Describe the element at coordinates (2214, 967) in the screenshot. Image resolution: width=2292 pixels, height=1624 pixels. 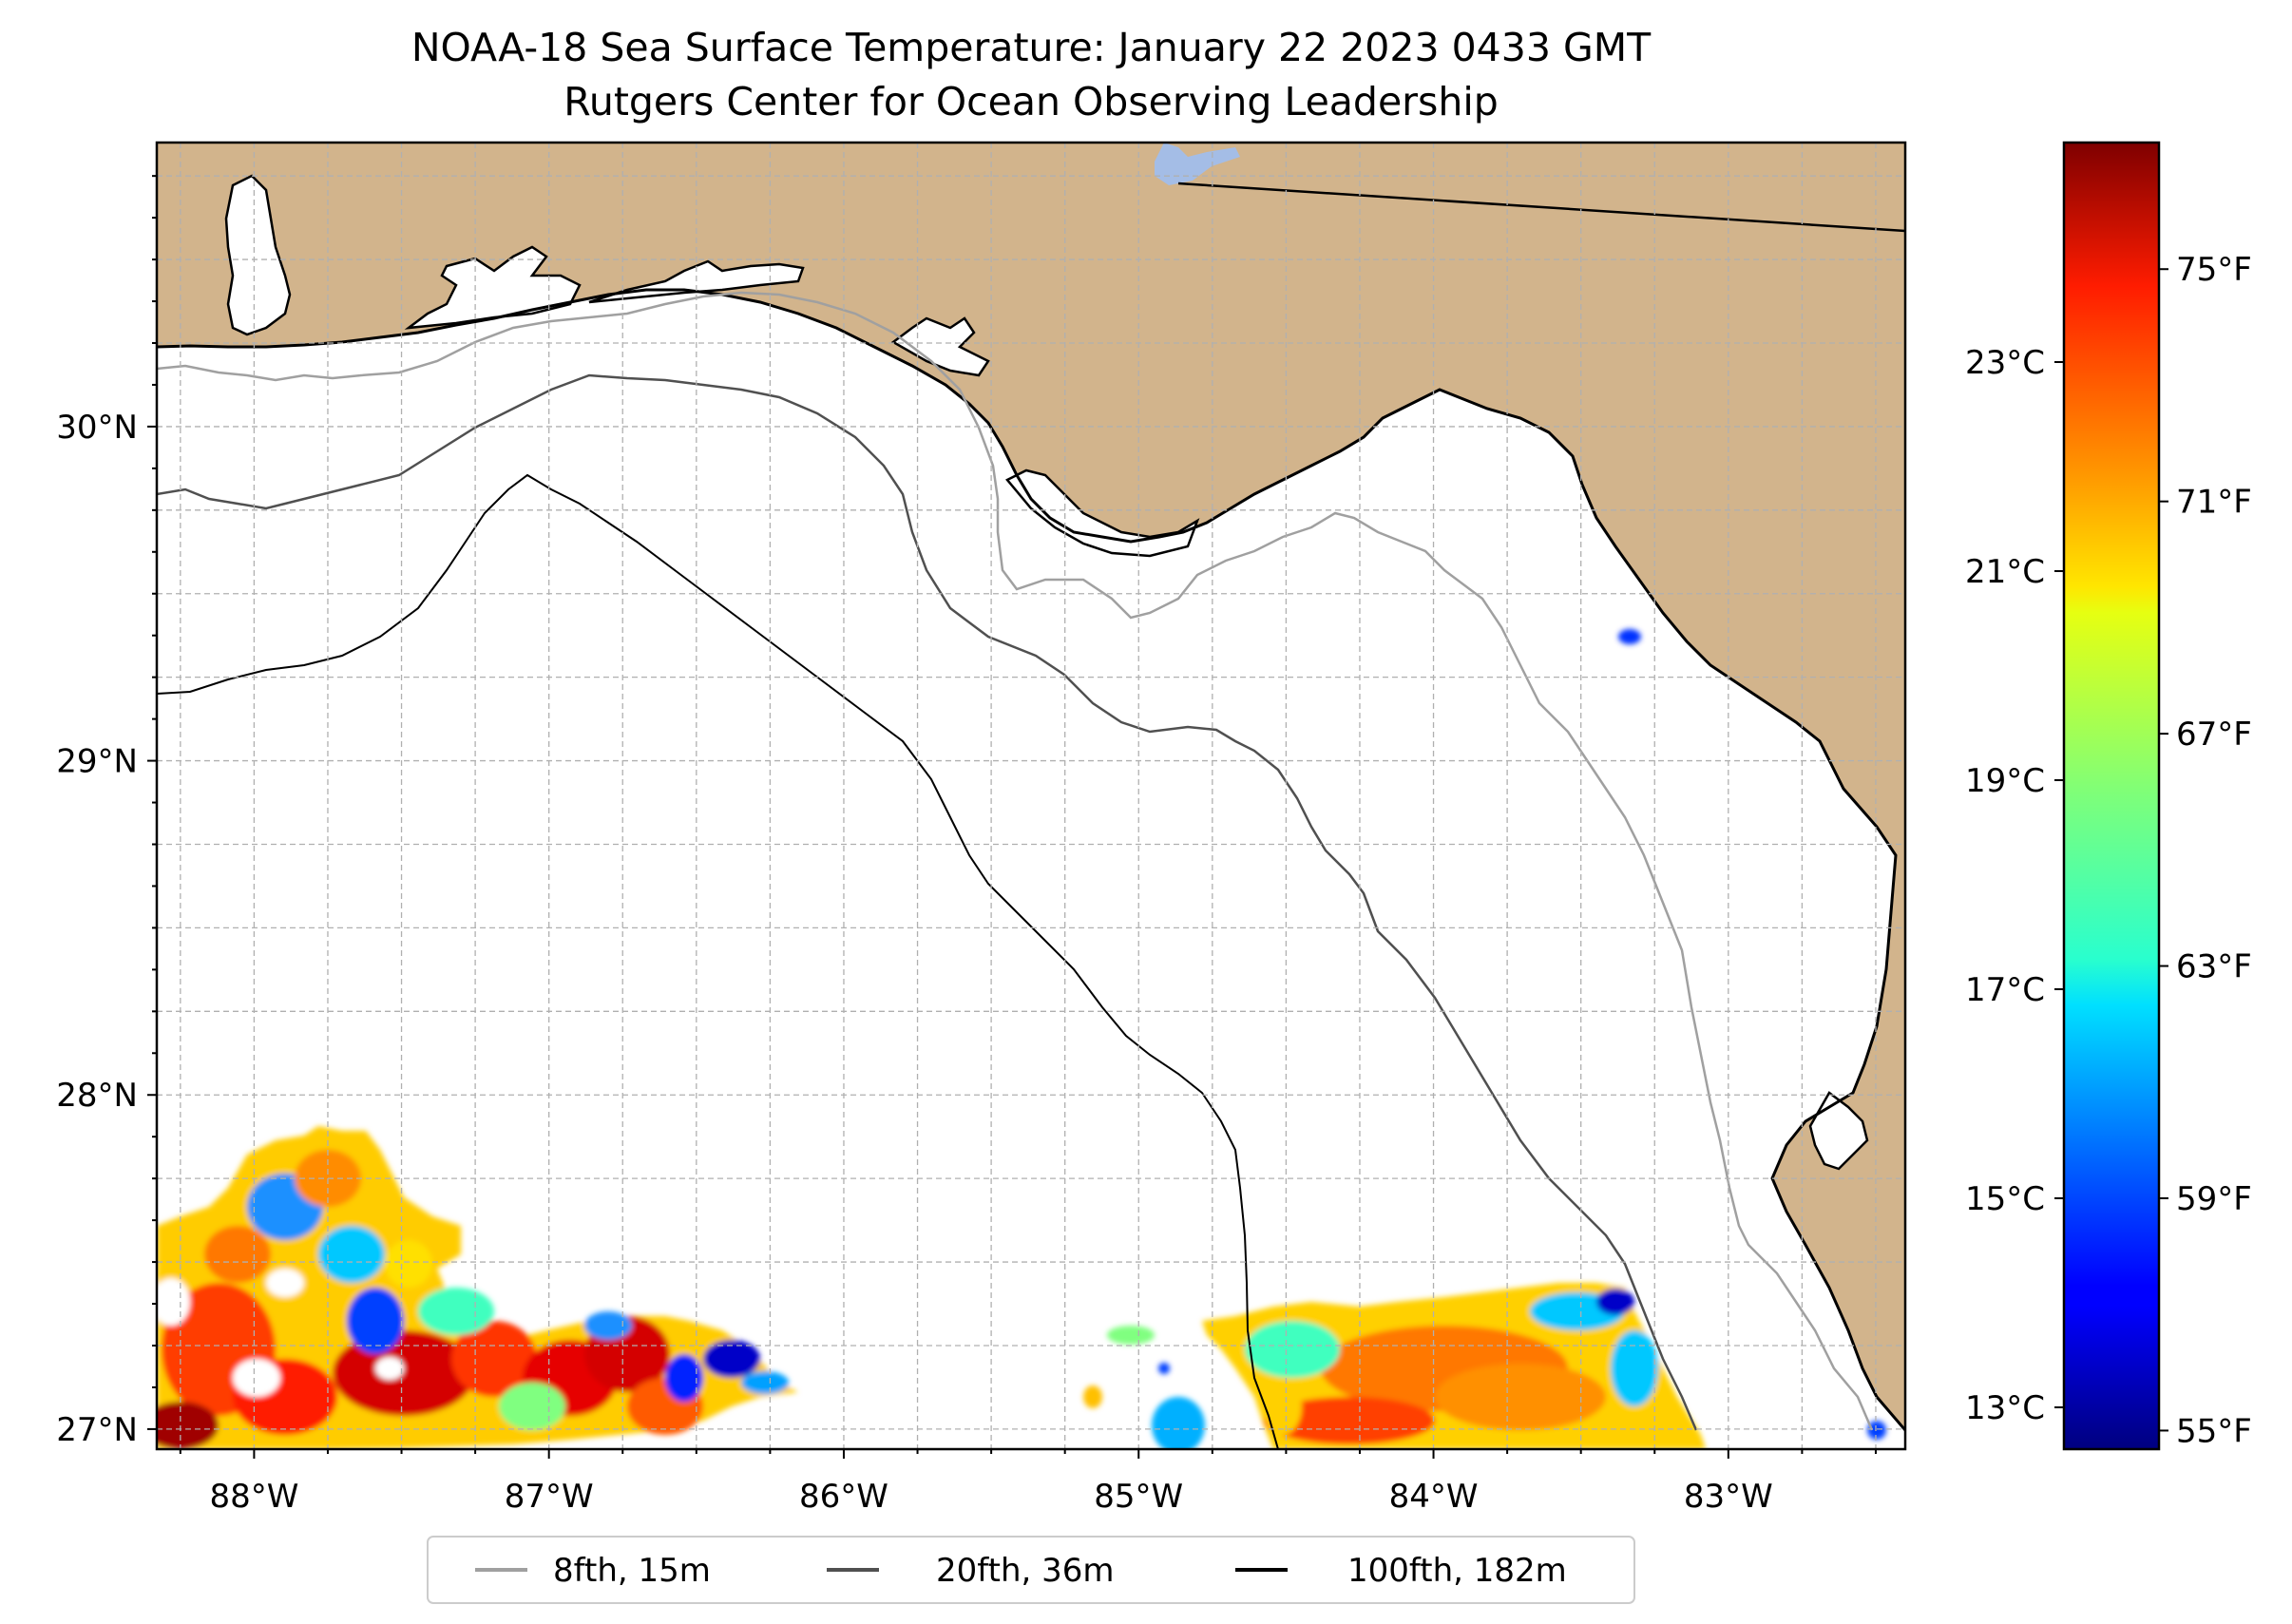
I see `fahrenheit-tick-label: 63°F` at that location.